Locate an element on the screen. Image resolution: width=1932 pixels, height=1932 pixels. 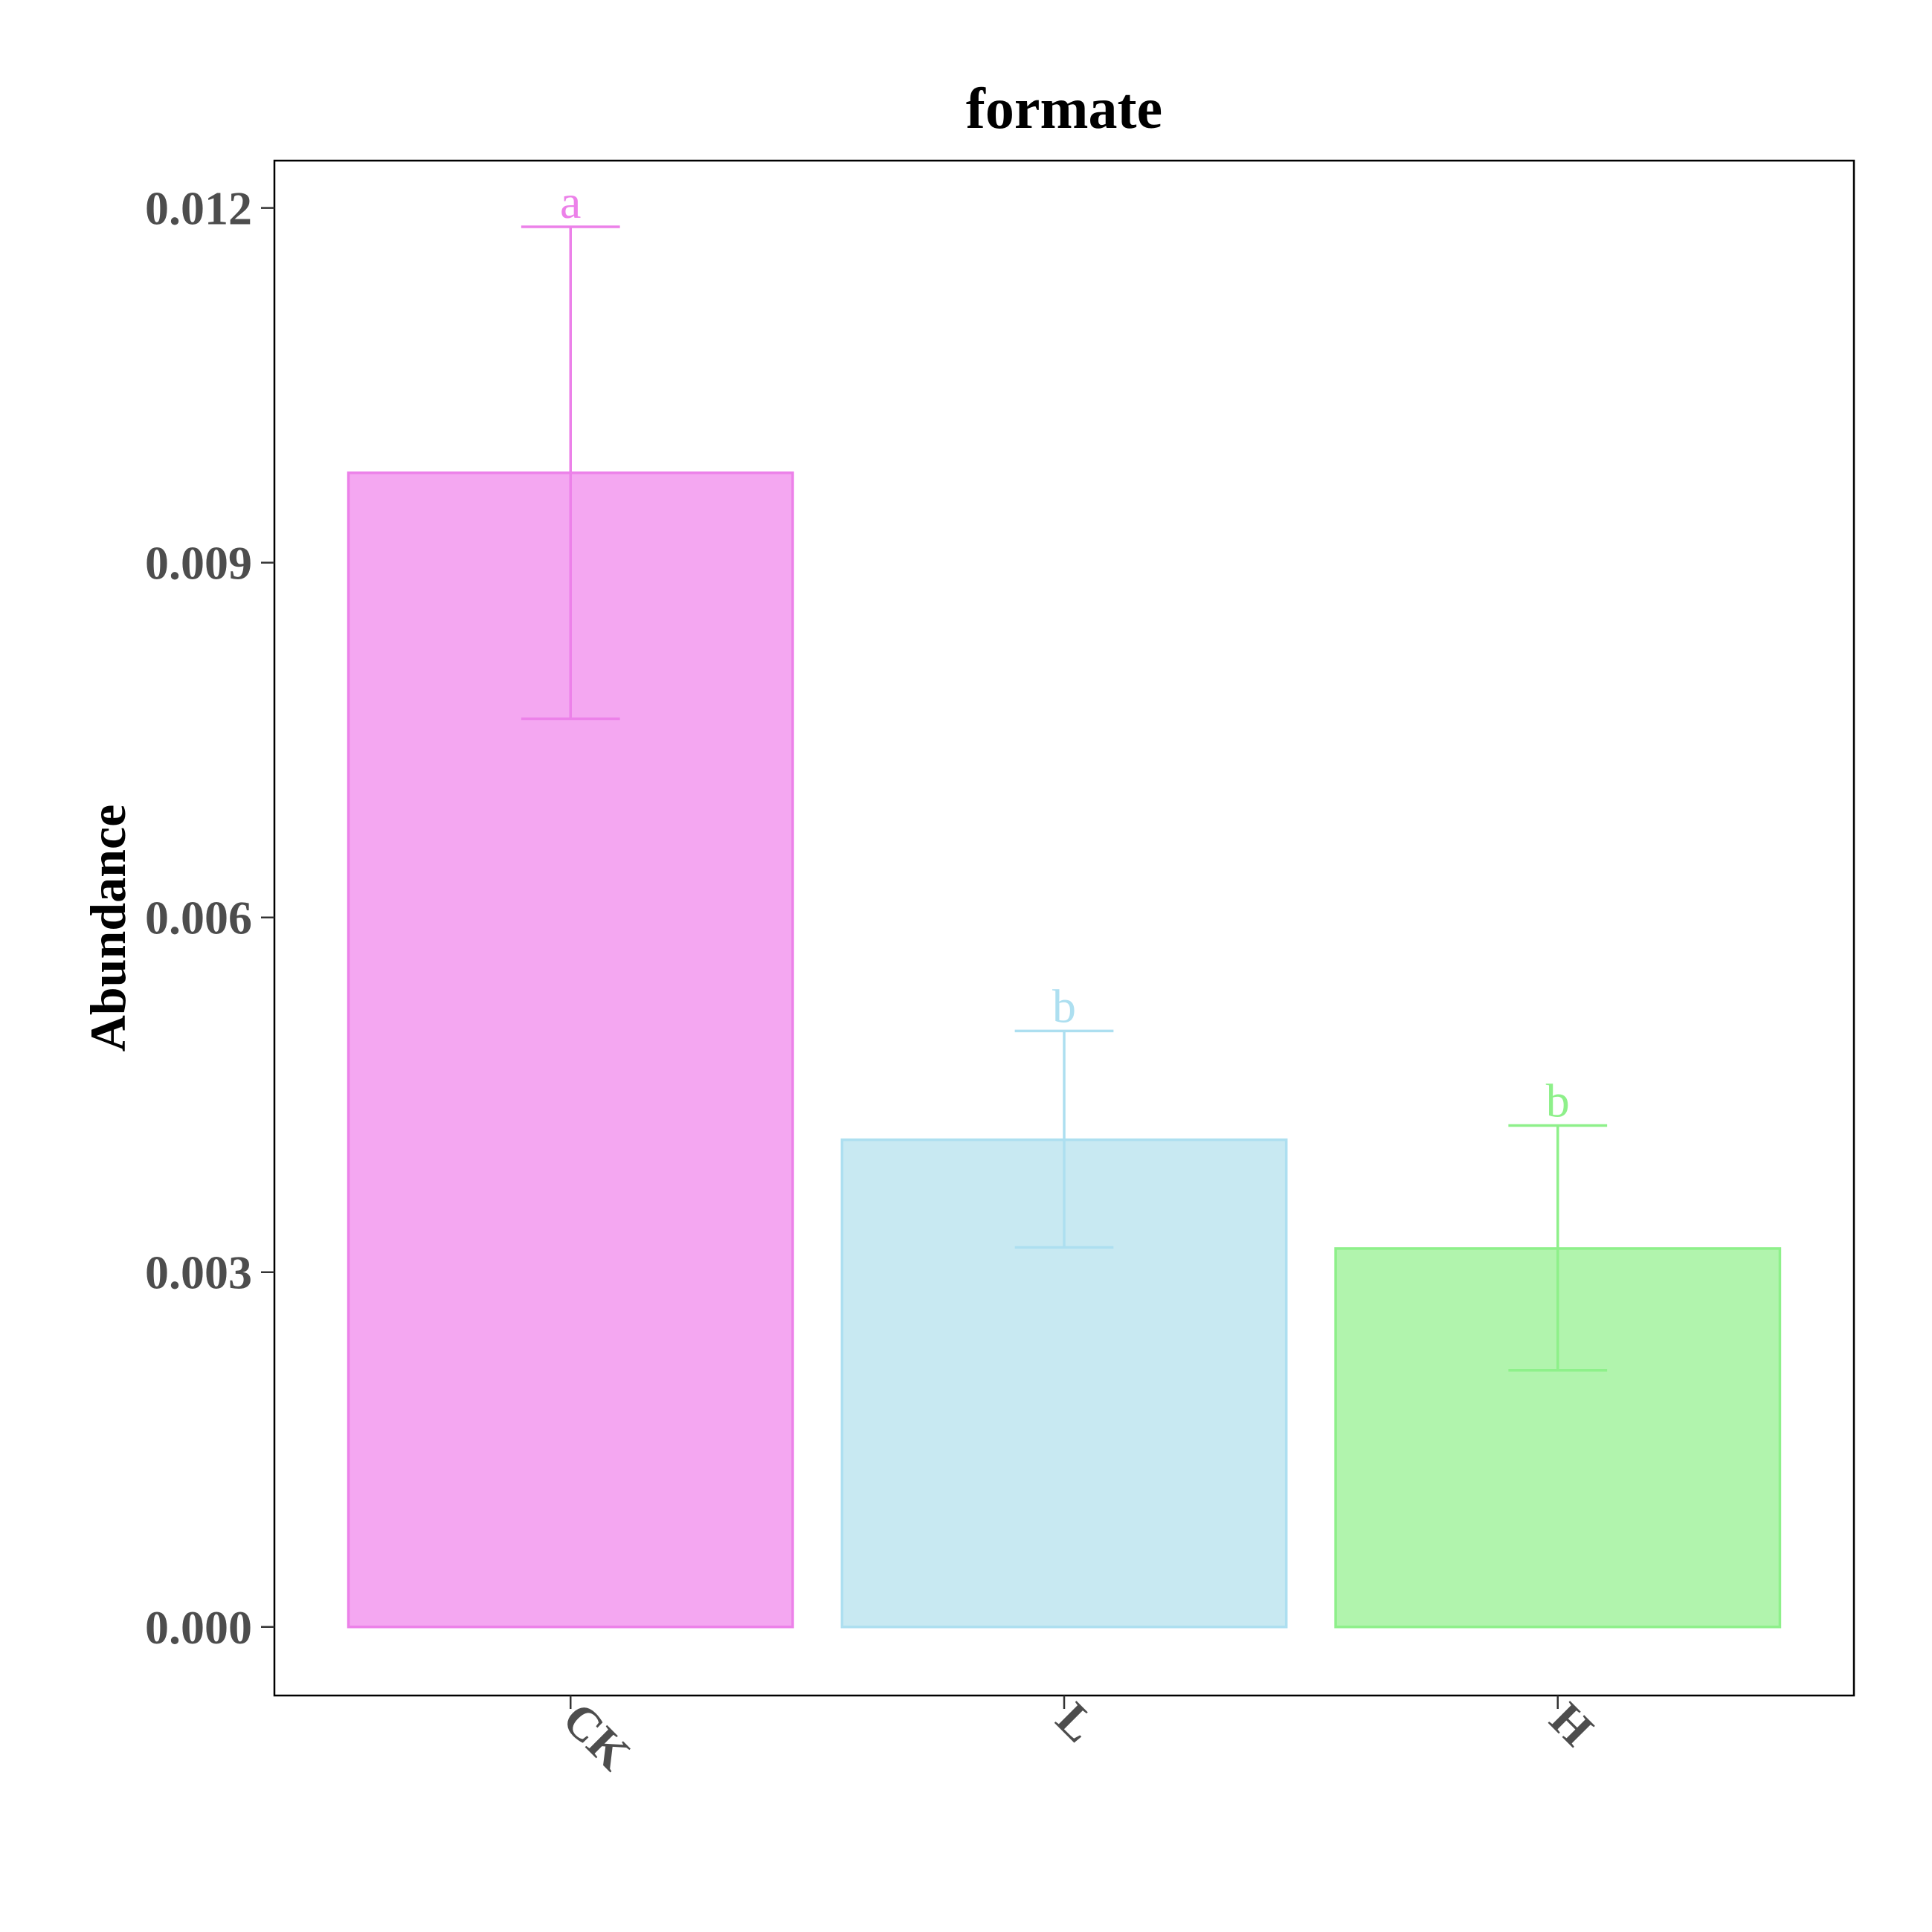
y-tick-label: 0.009 is located at coordinates (198, 563).